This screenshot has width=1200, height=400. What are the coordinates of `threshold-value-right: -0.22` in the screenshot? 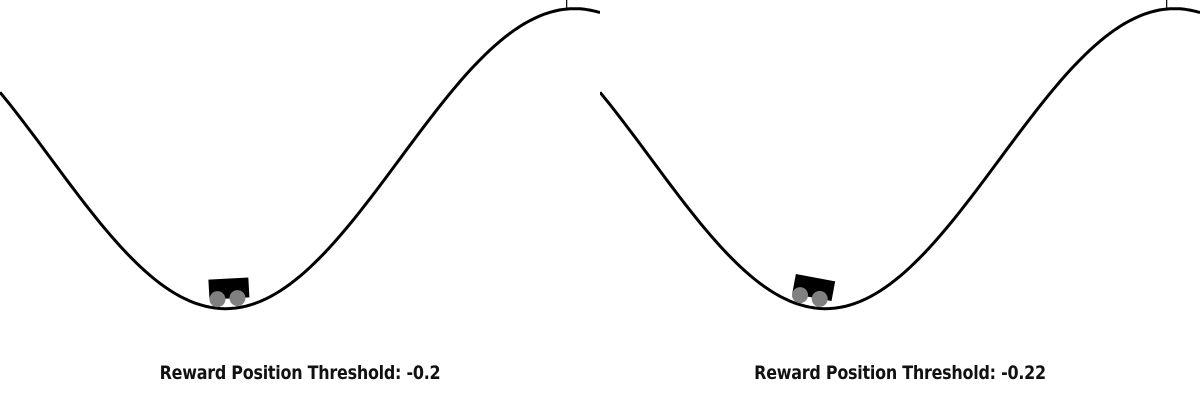 It's located at (1023, 373).